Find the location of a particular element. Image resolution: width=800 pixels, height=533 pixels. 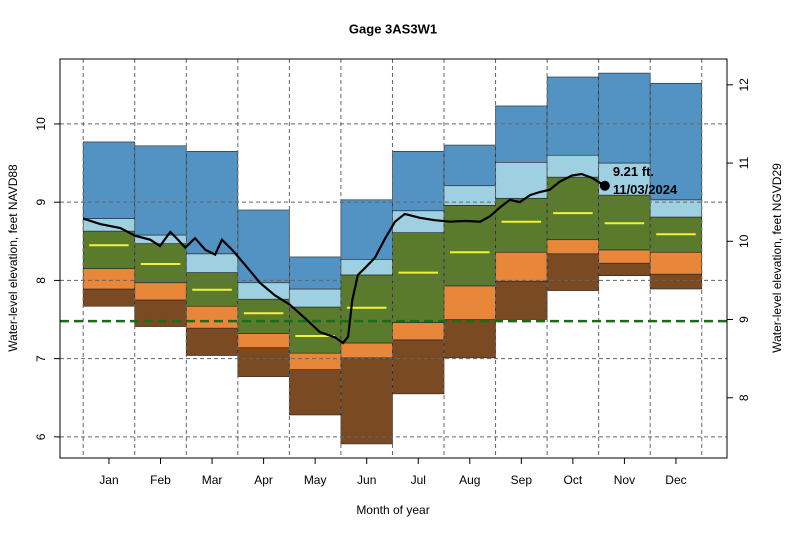

y2-tick-label: 9 is located at coordinates (744, 319).